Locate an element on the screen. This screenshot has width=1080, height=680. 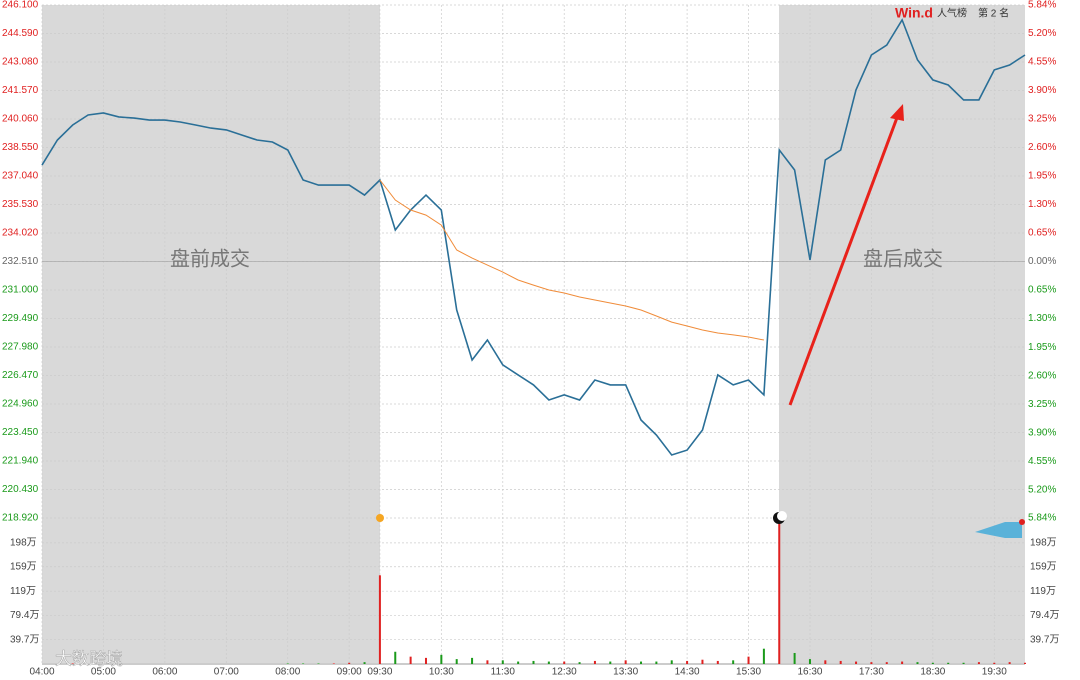
x-tick-label: 09:30 is located at coordinates (379, 672).